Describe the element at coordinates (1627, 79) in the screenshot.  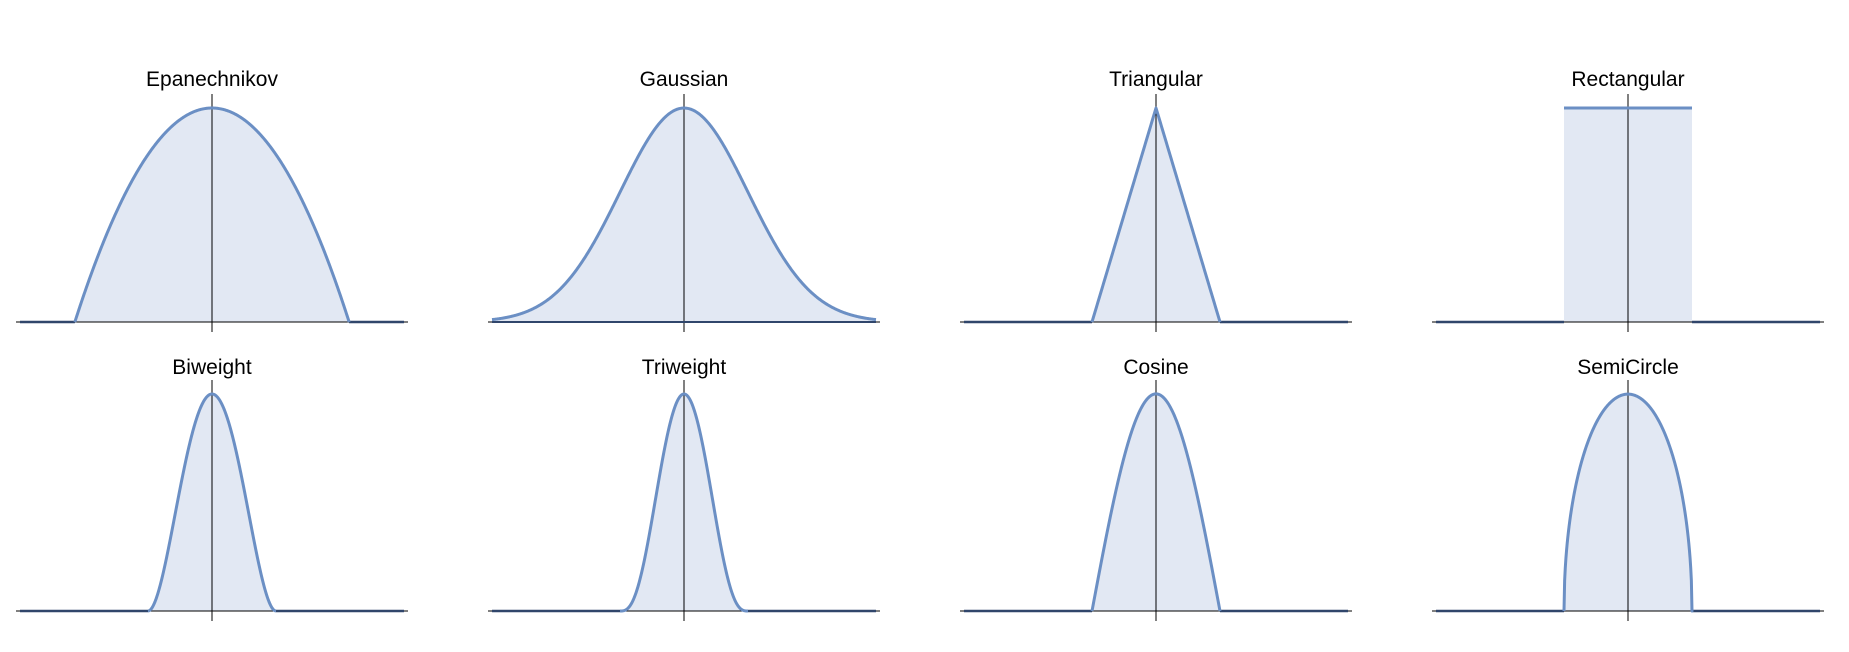
I see `panel-title: Rectangular` at that location.